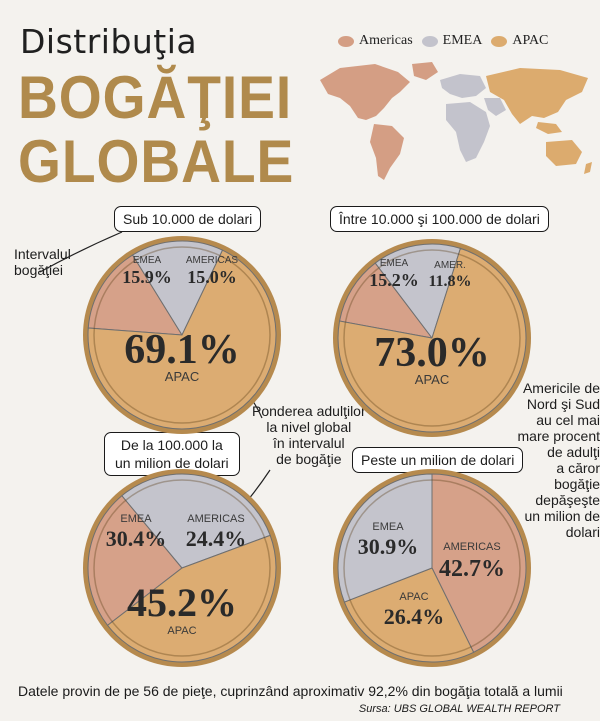 This screenshot has height=721, width=600. What do you see at coordinates (155, 97) in the screenshot?
I see `title-line2: BOGĂŢIEI` at bounding box center [155, 97].